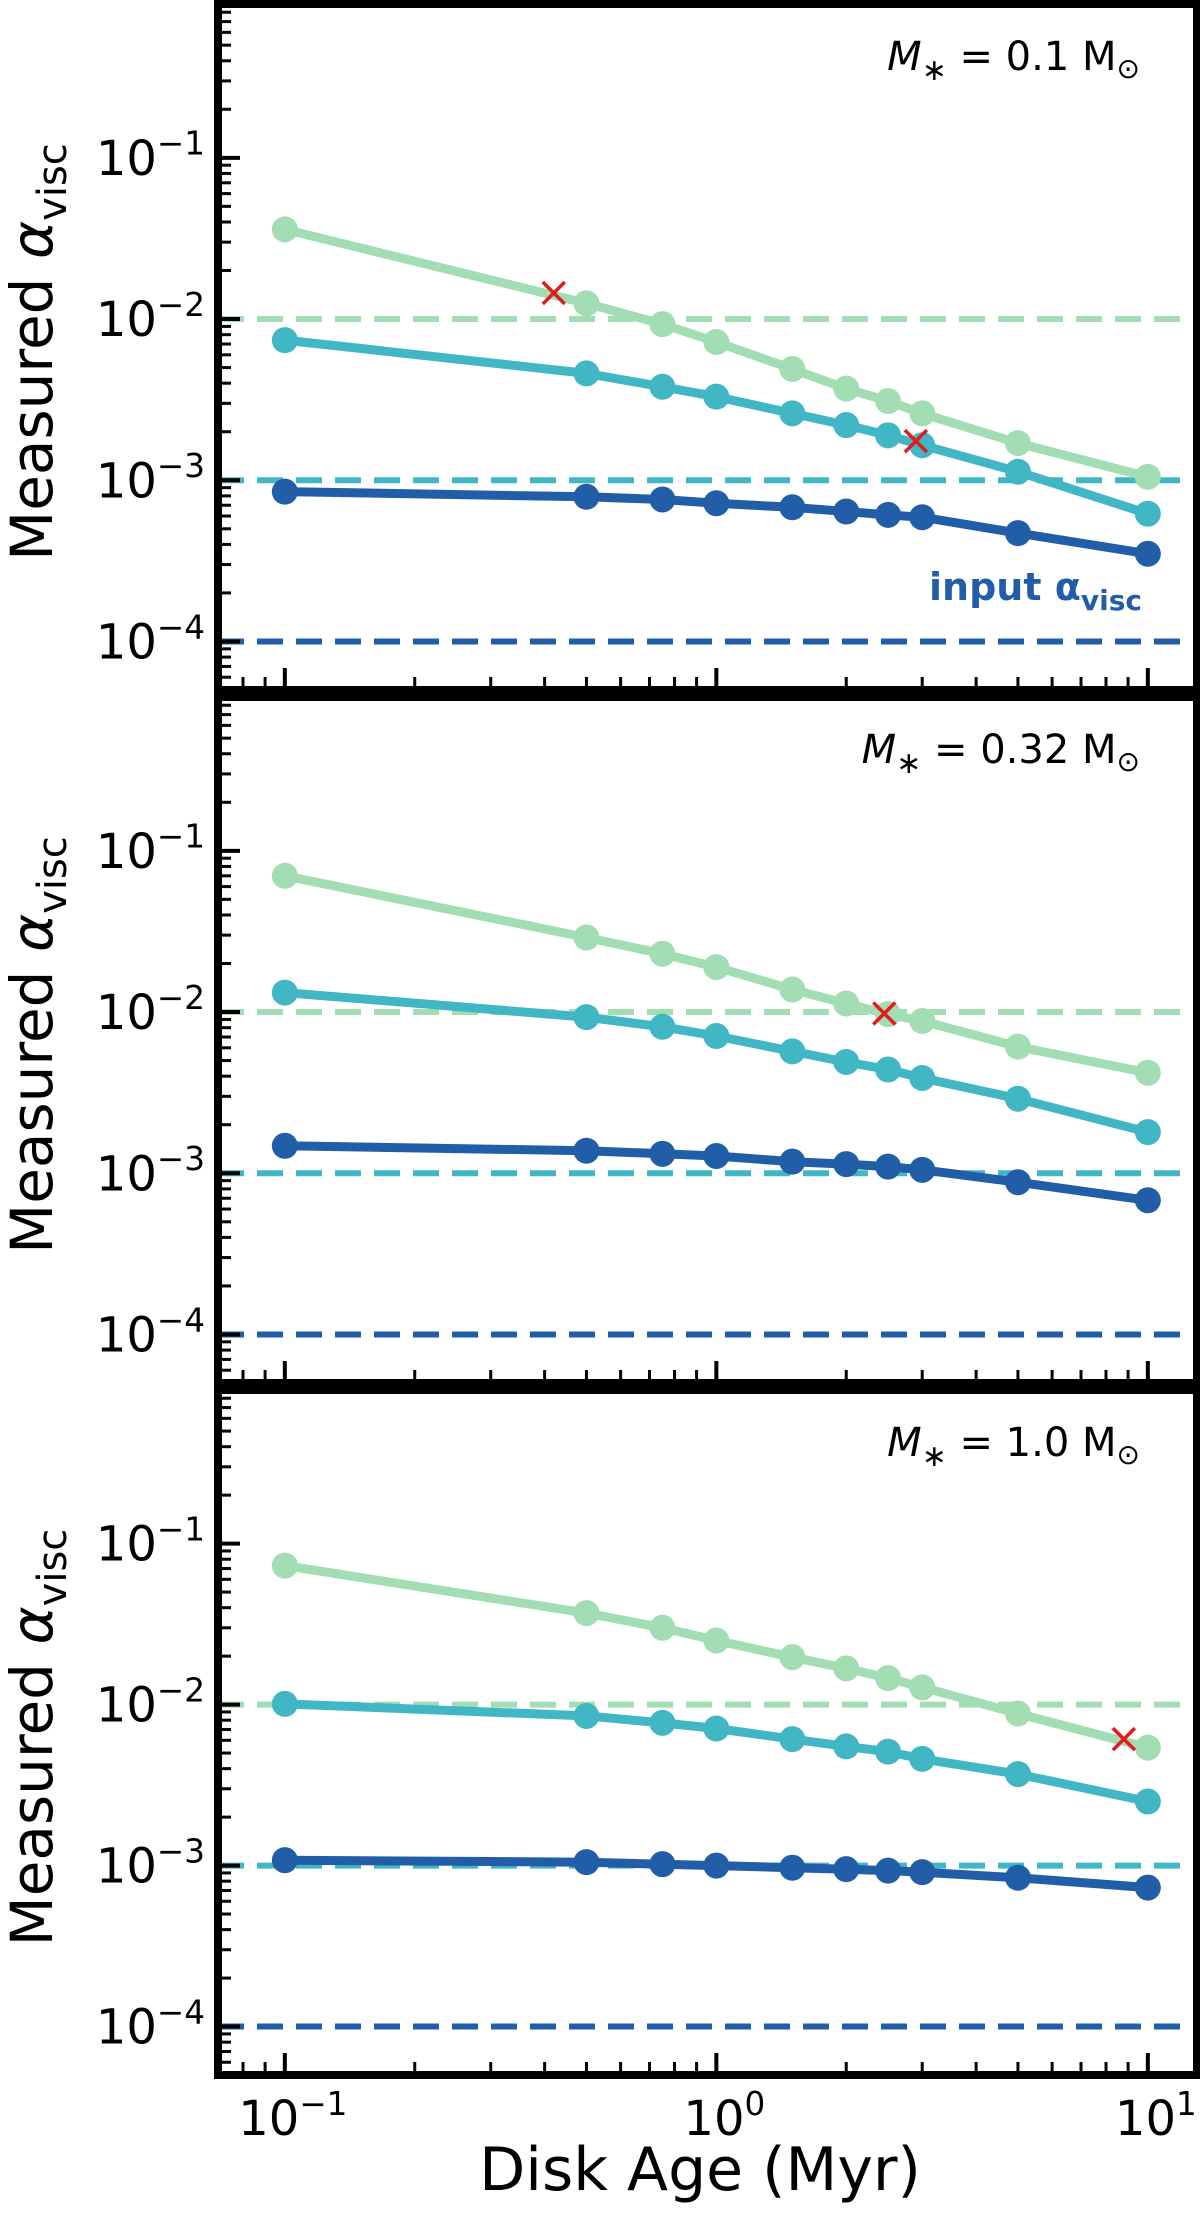 The image size is (1200, 2221). What do you see at coordinates (1156, 2116) in the screenshot?
I see `x-tick-label: 10¹` at bounding box center [1156, 2116].